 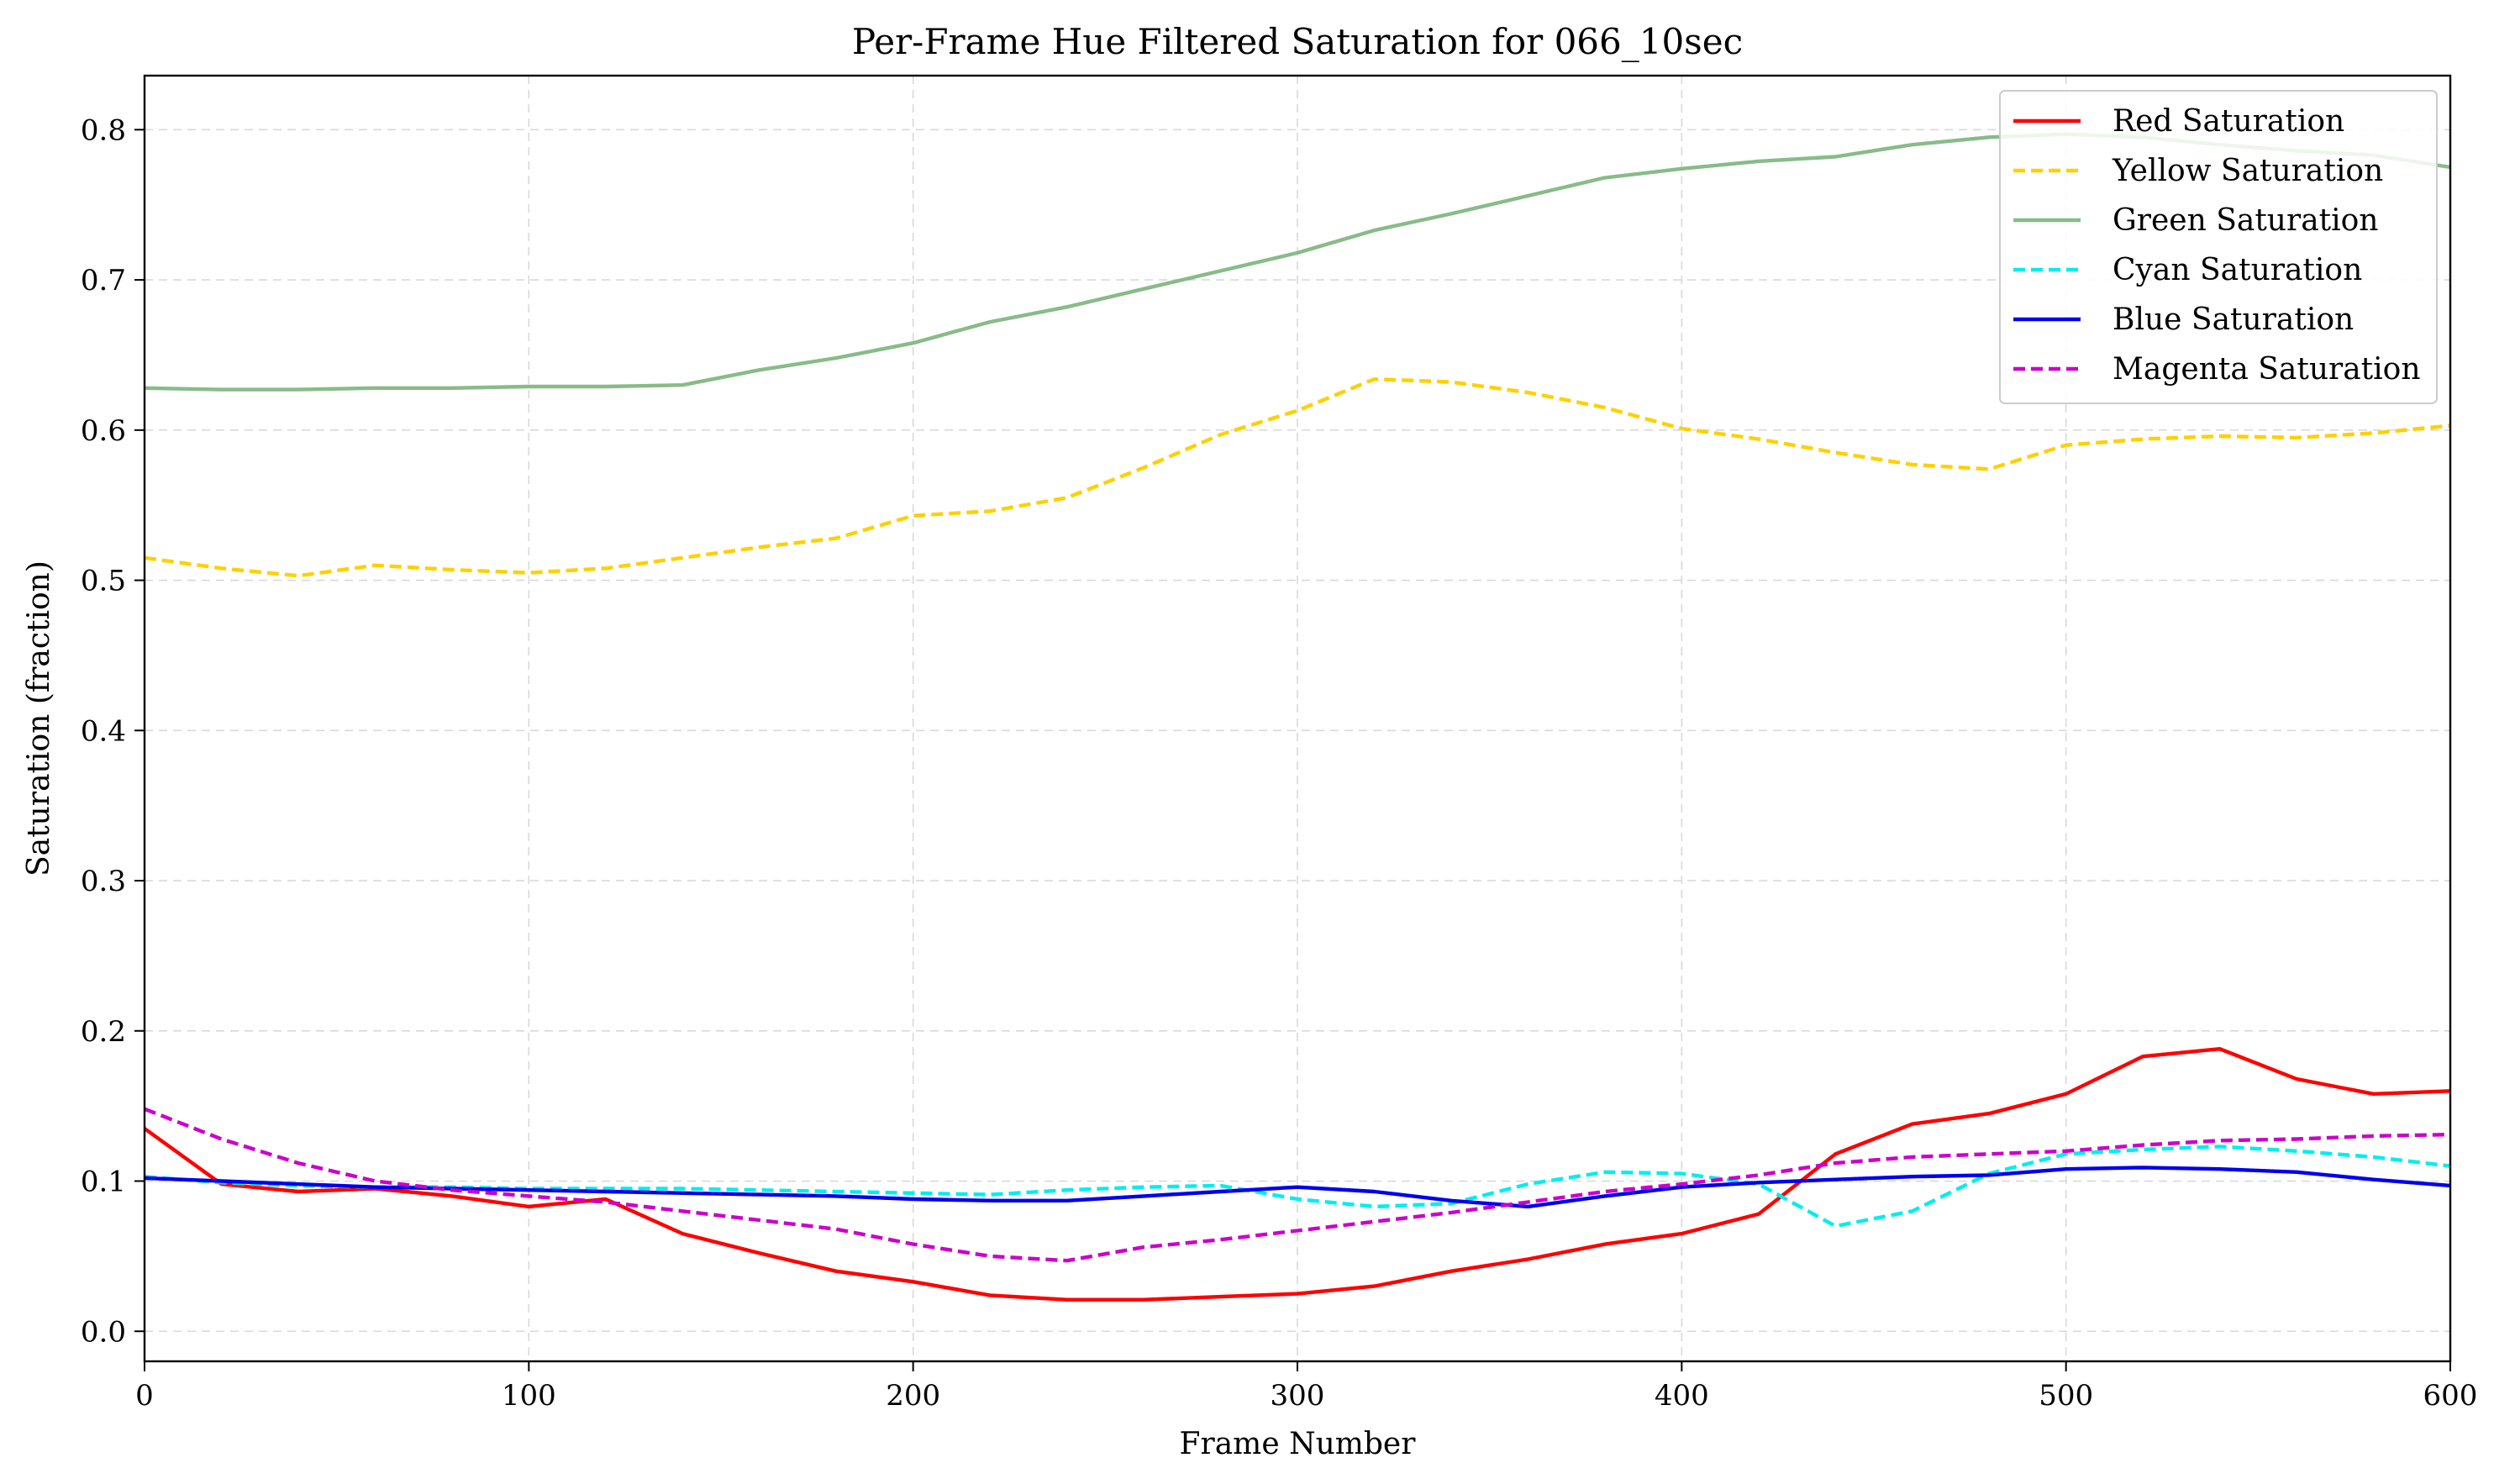 What do you see at coordinates (103, 1332) in the screenshot?
I see `y-tick-label: 0.0` at bounding box center [103, 1332].